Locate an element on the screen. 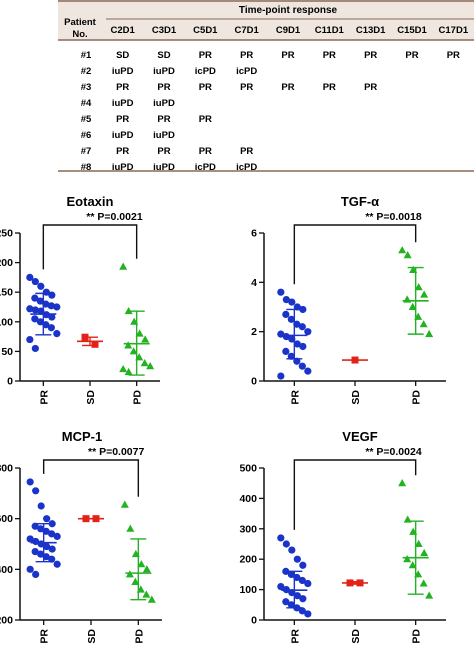 This screenshot has width=474, height=646. table-header-bg is located at coordinates (266, 20).